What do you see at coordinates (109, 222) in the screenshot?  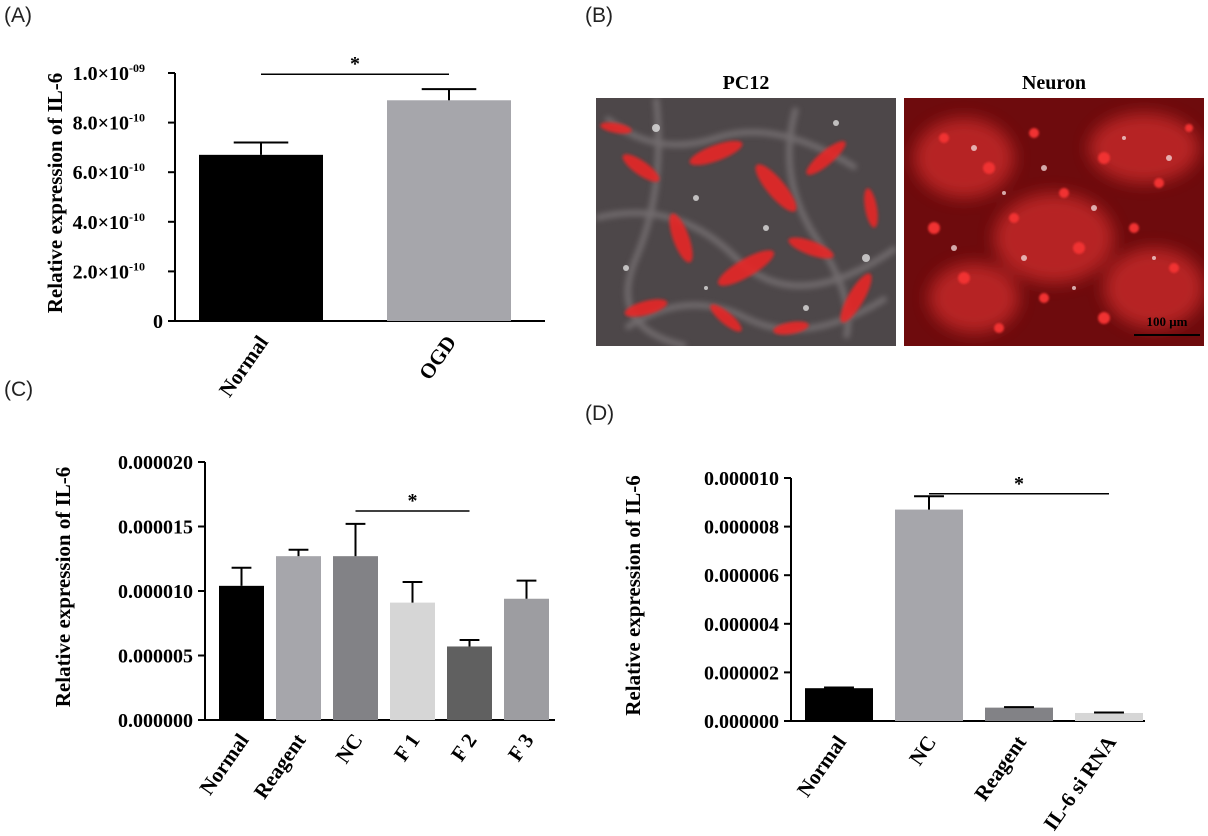 I see `y-tick-label: 4.0×10⁻¹⁰` at bounding box center [109, 222].